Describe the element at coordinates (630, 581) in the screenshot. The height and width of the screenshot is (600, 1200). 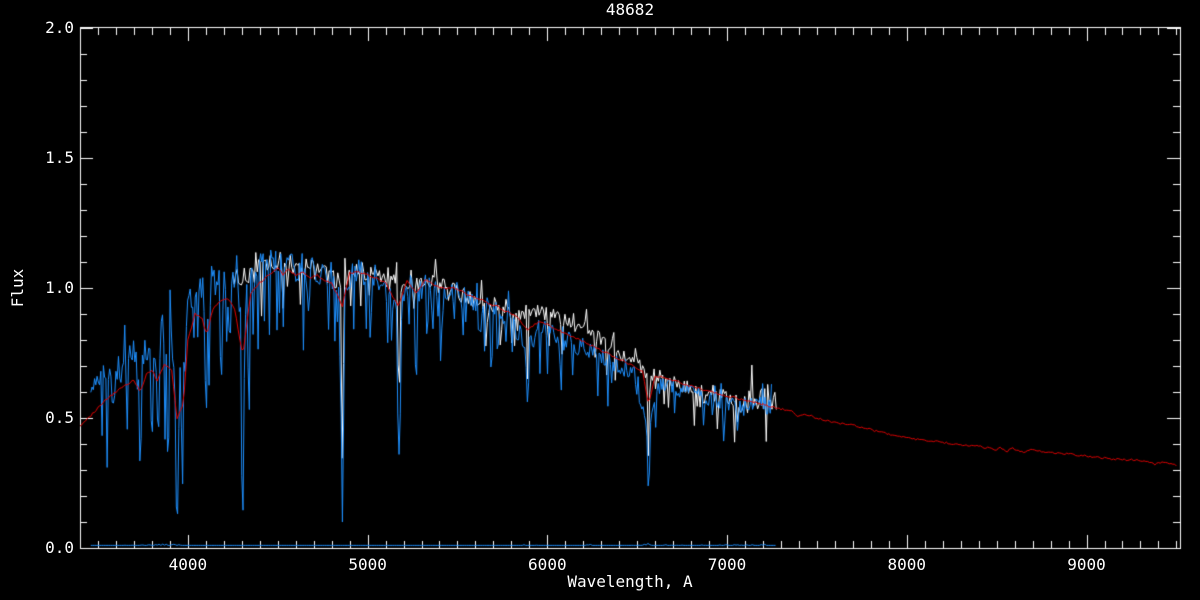
I see `x-axis-label: Wavelength, A` at that location.